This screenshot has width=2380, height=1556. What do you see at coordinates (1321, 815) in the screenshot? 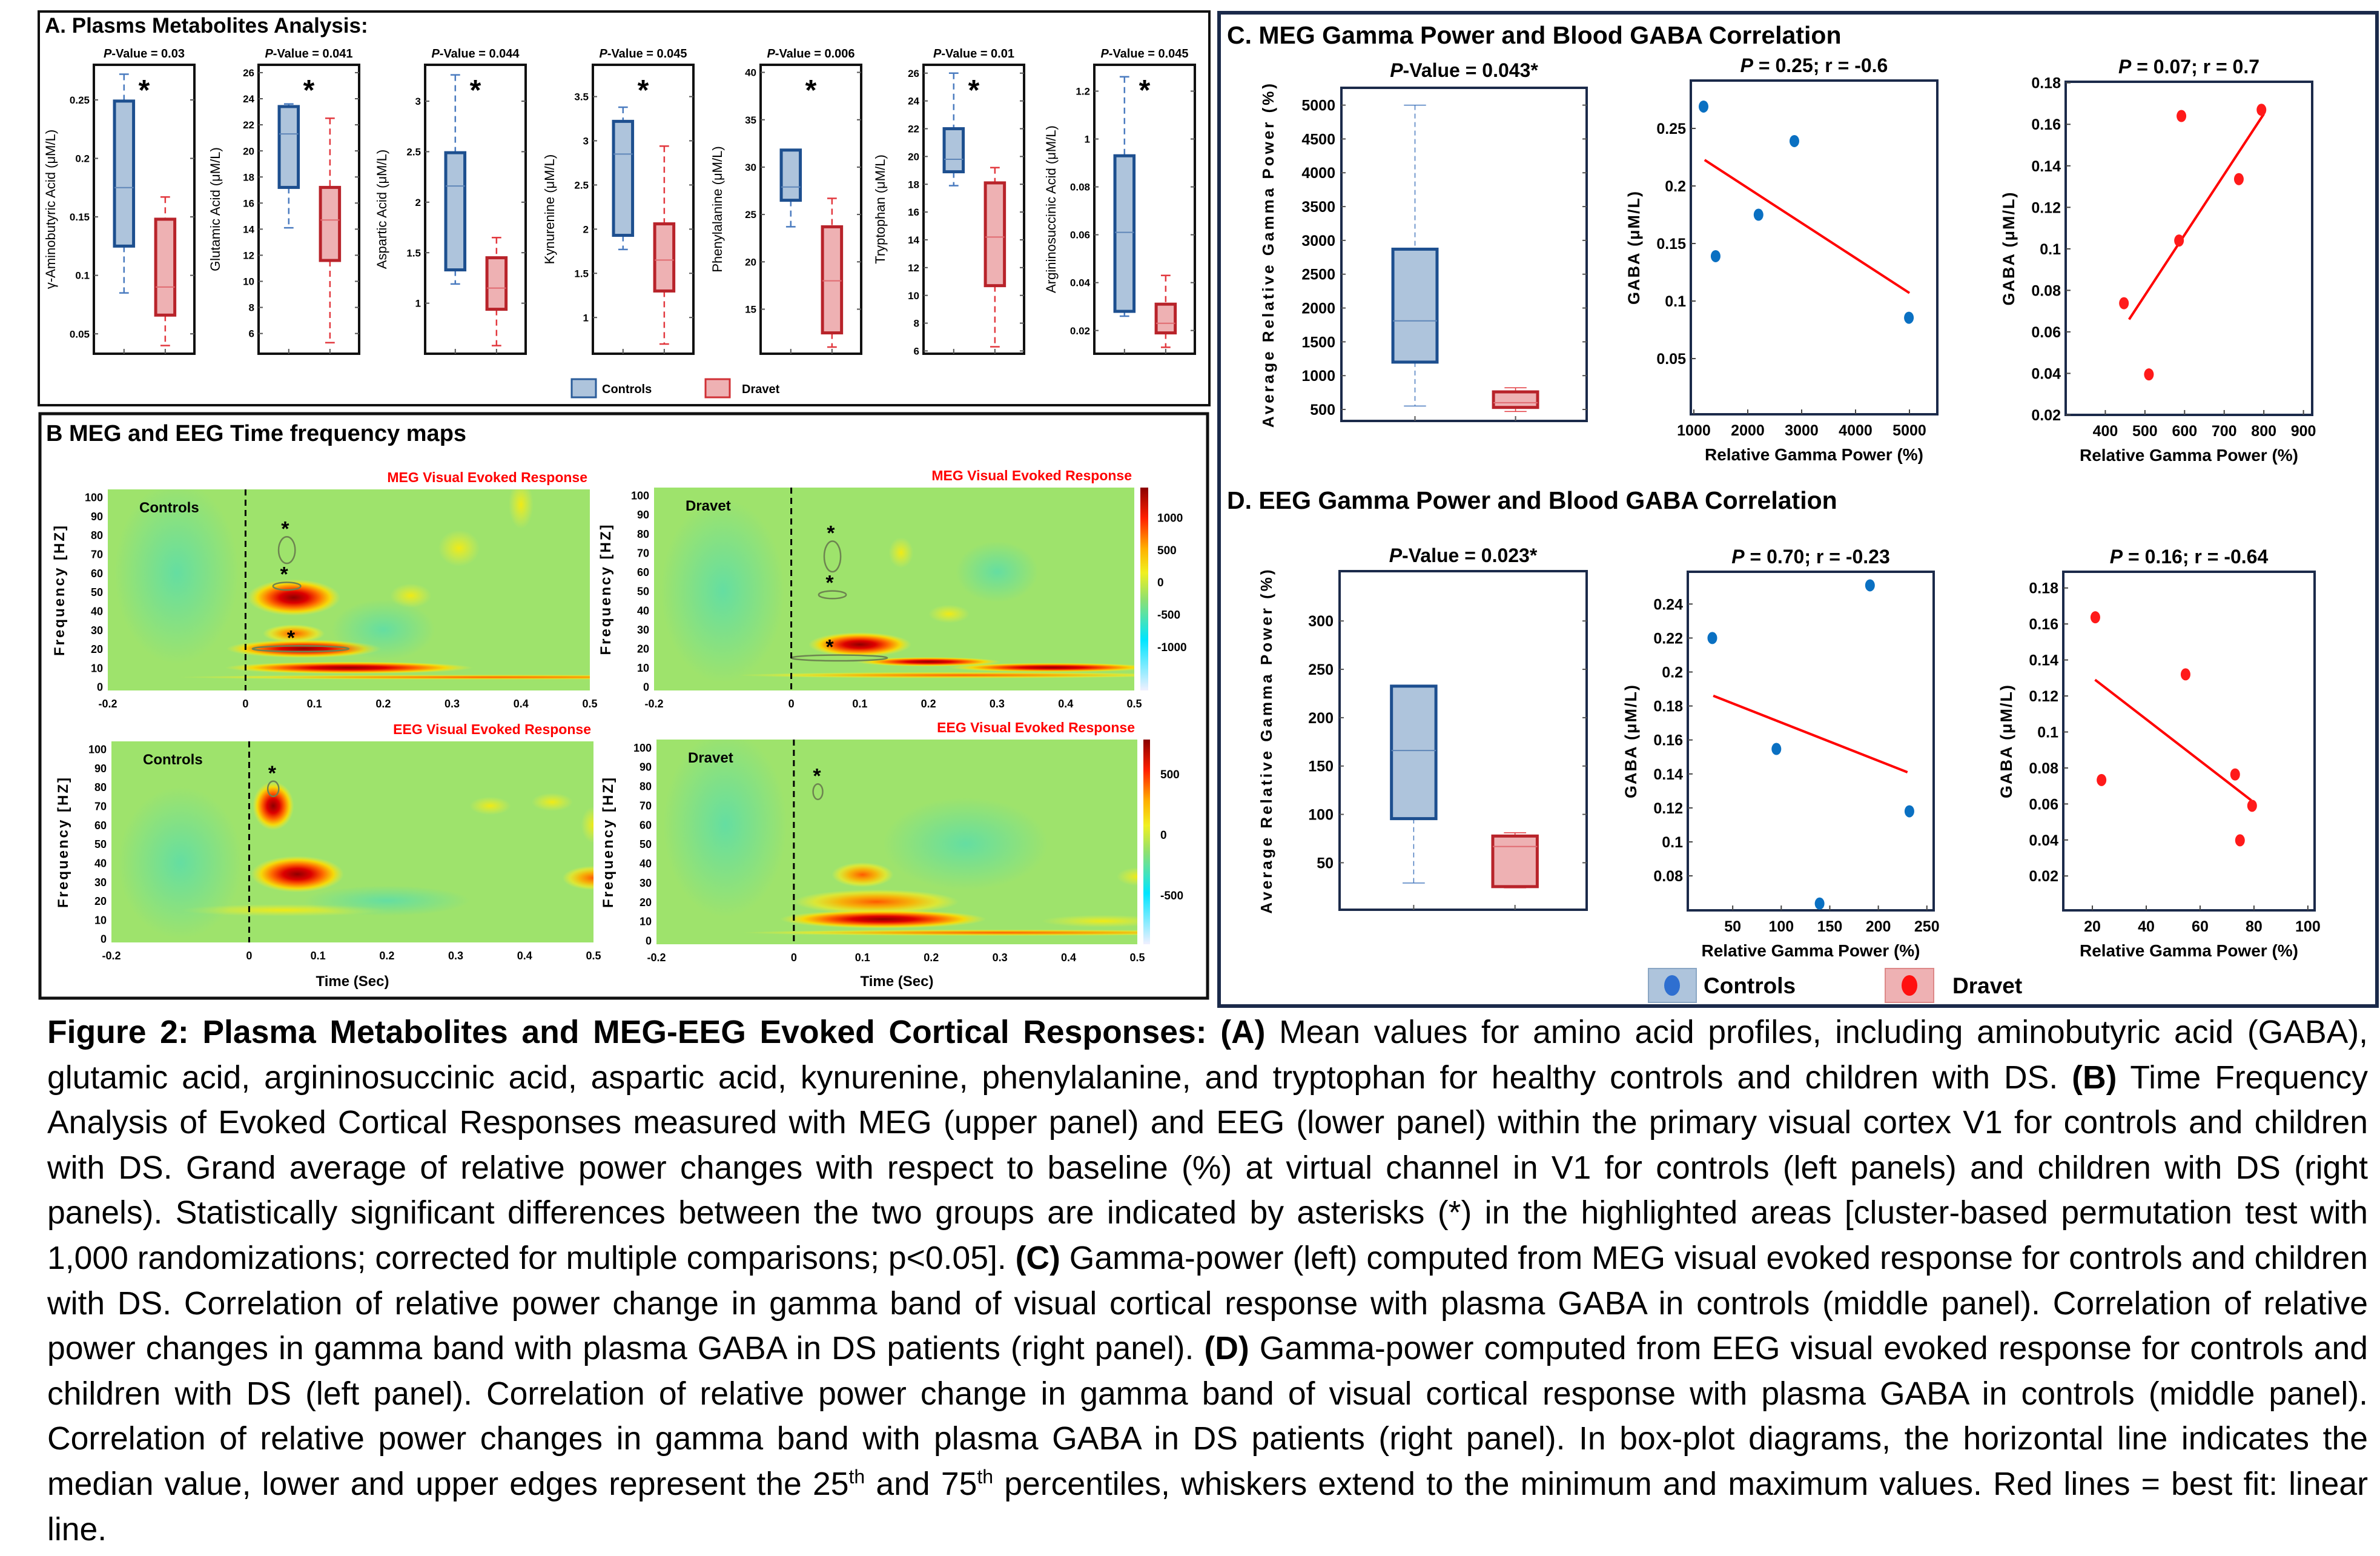
I see `y-tick-label: 100` at bounding box center [1321, 815].